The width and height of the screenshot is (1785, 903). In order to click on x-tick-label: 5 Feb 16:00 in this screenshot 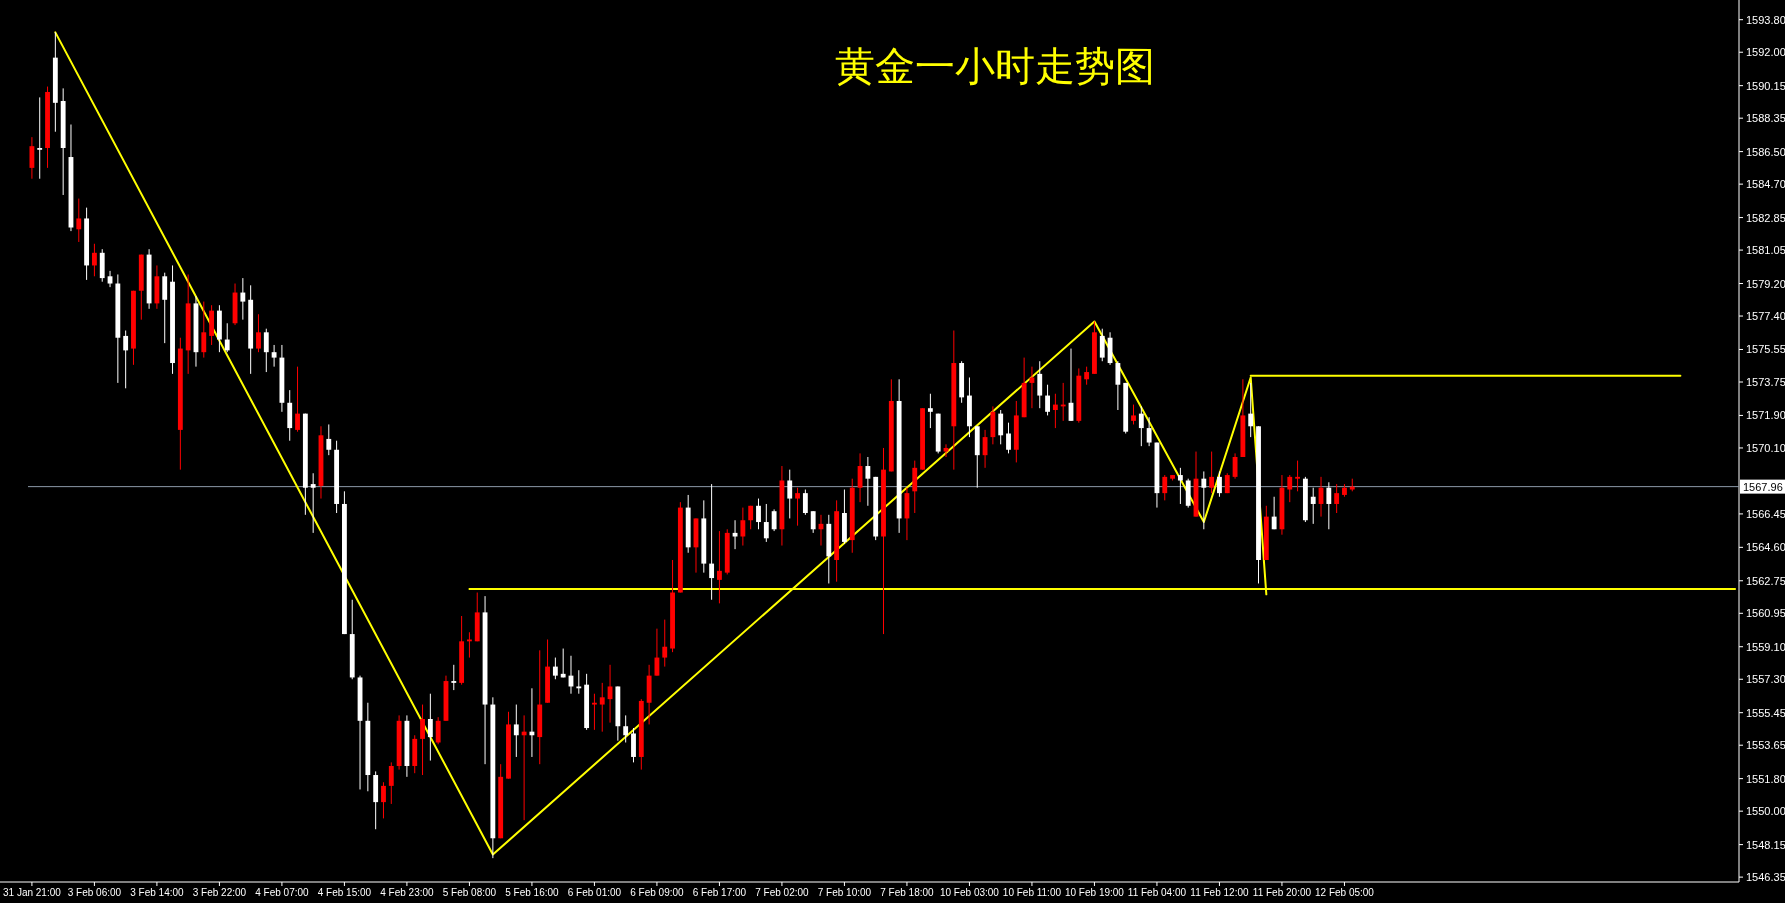, I will do `click(532, 892)`.